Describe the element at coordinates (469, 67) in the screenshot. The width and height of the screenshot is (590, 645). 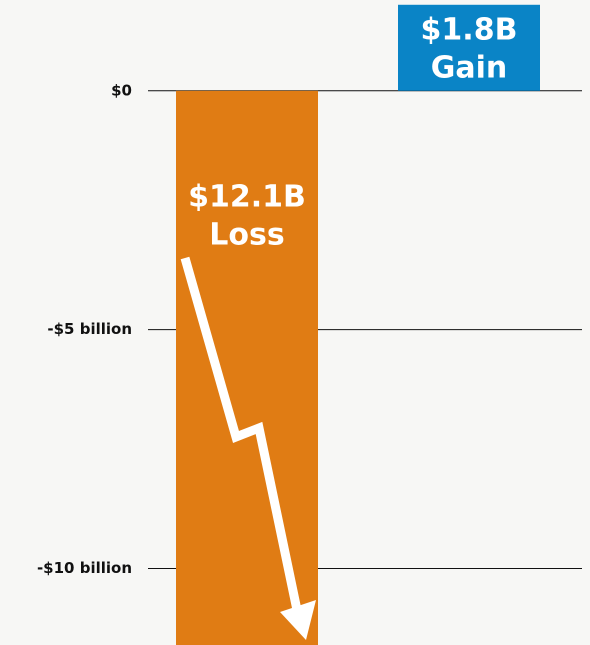
I see `value-caption: Gain` at that location.